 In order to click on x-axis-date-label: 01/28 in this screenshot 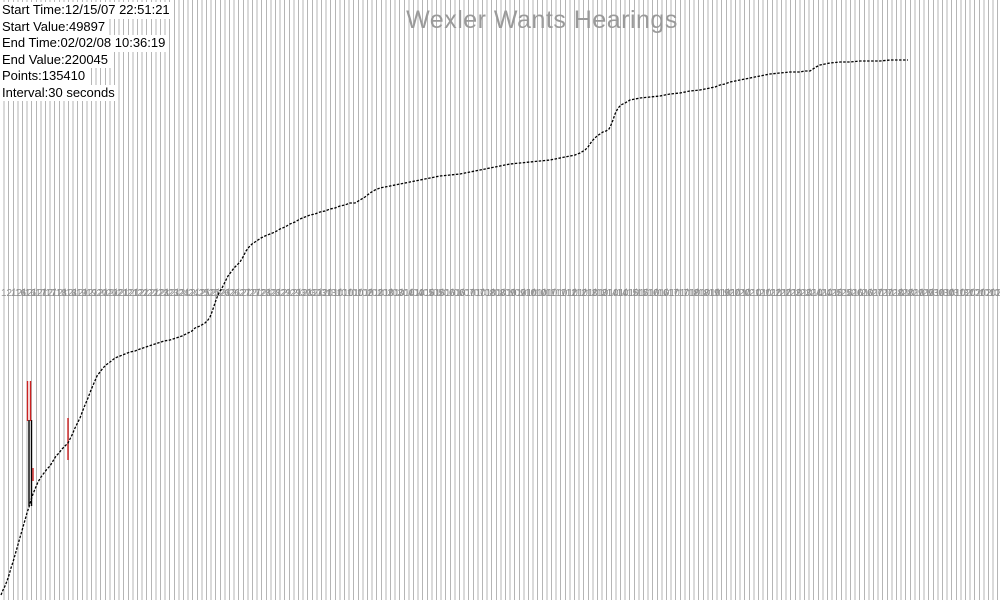, I will do `click(901, 293)`.